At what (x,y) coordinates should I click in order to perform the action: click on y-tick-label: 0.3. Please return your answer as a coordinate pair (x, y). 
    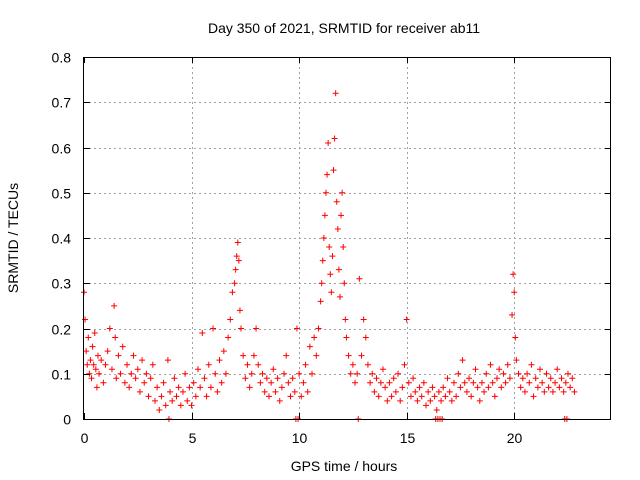
    Looking at the image, I should click on (62, 284).